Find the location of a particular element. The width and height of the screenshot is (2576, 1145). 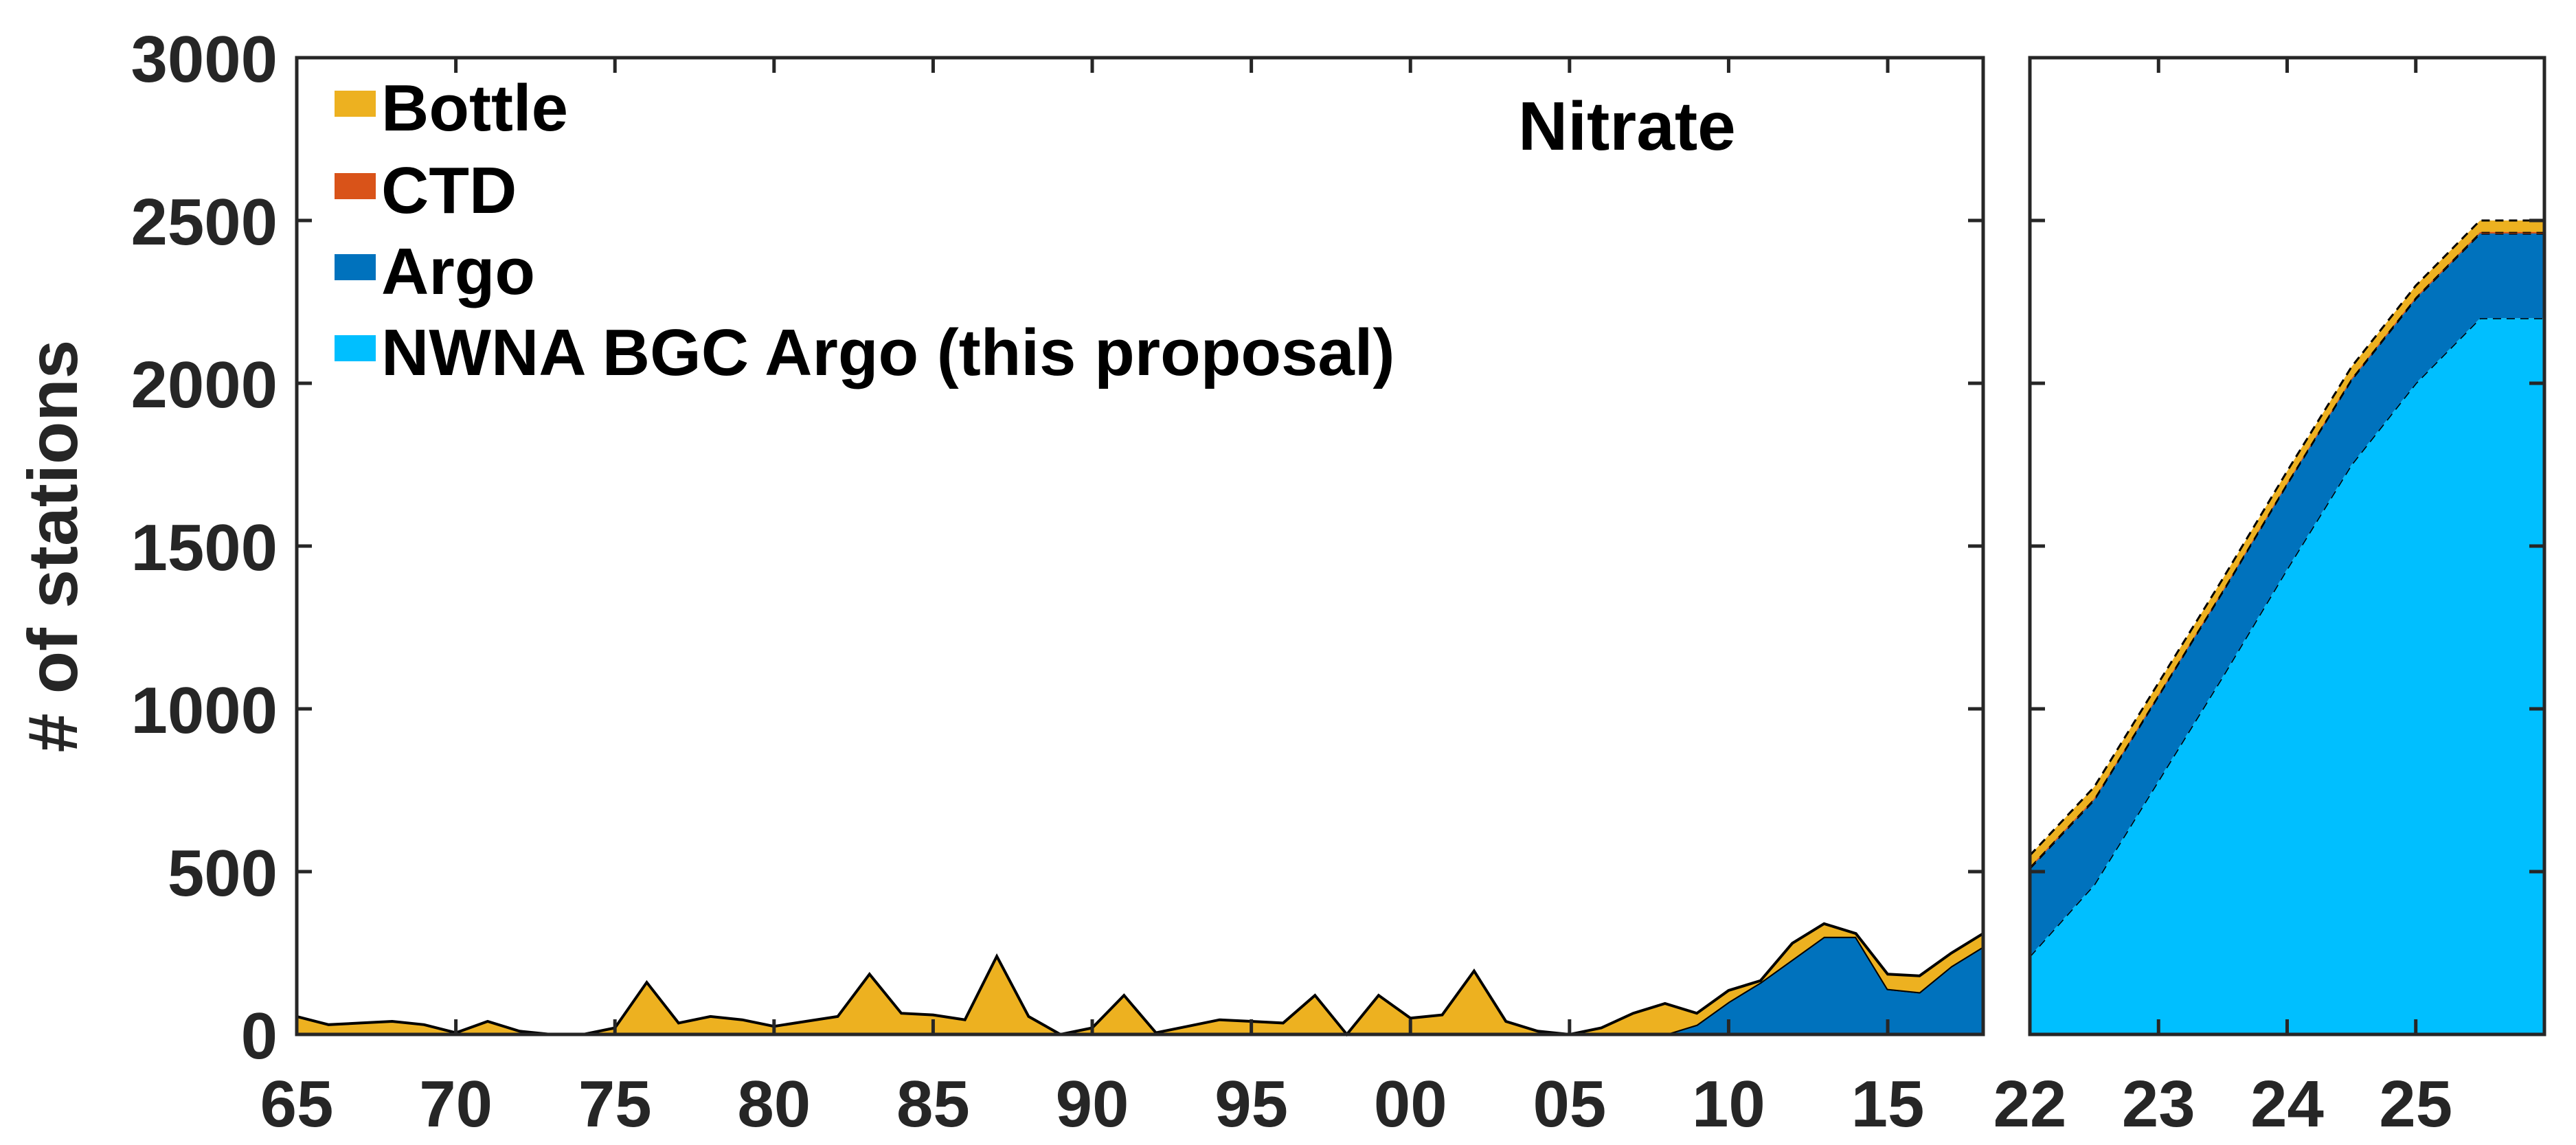

legend-label-bgc: NWNA BGC Argo (this proposal) is located at coordinates (887, 353).